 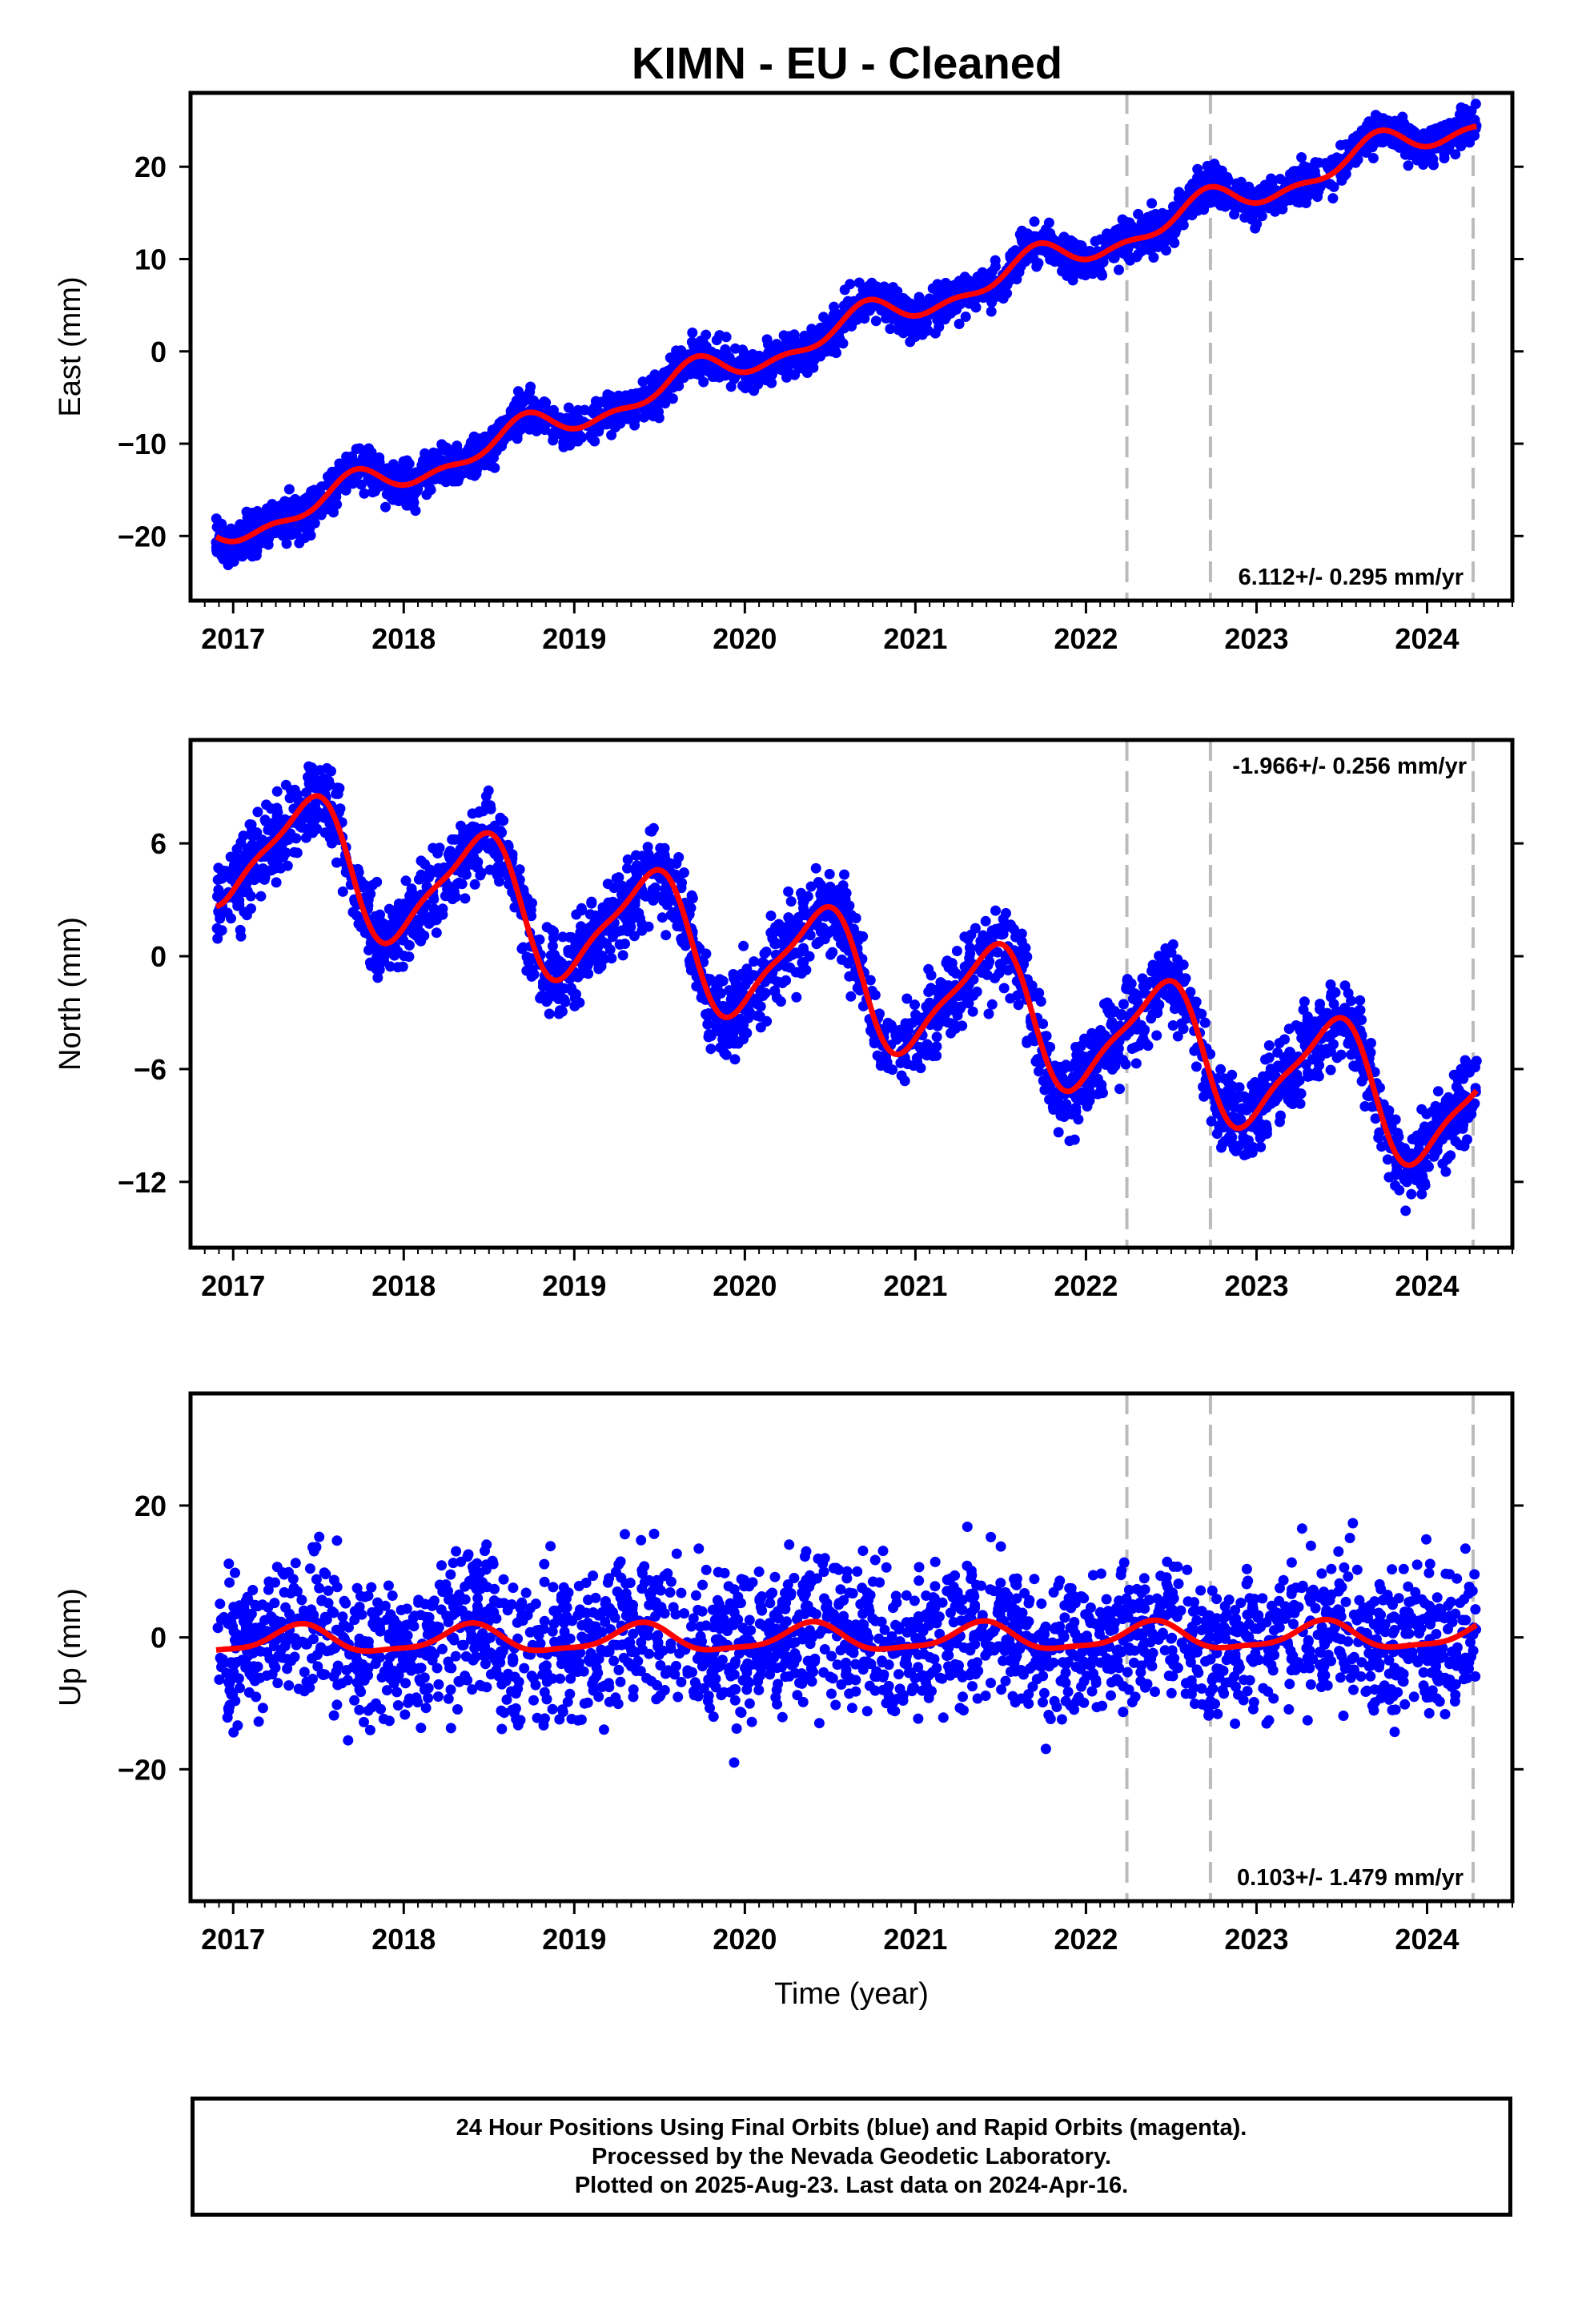 I want to click on rate-annotation: 6.112+/- 0.295 mm/yr, so click(x=1352, y=577).